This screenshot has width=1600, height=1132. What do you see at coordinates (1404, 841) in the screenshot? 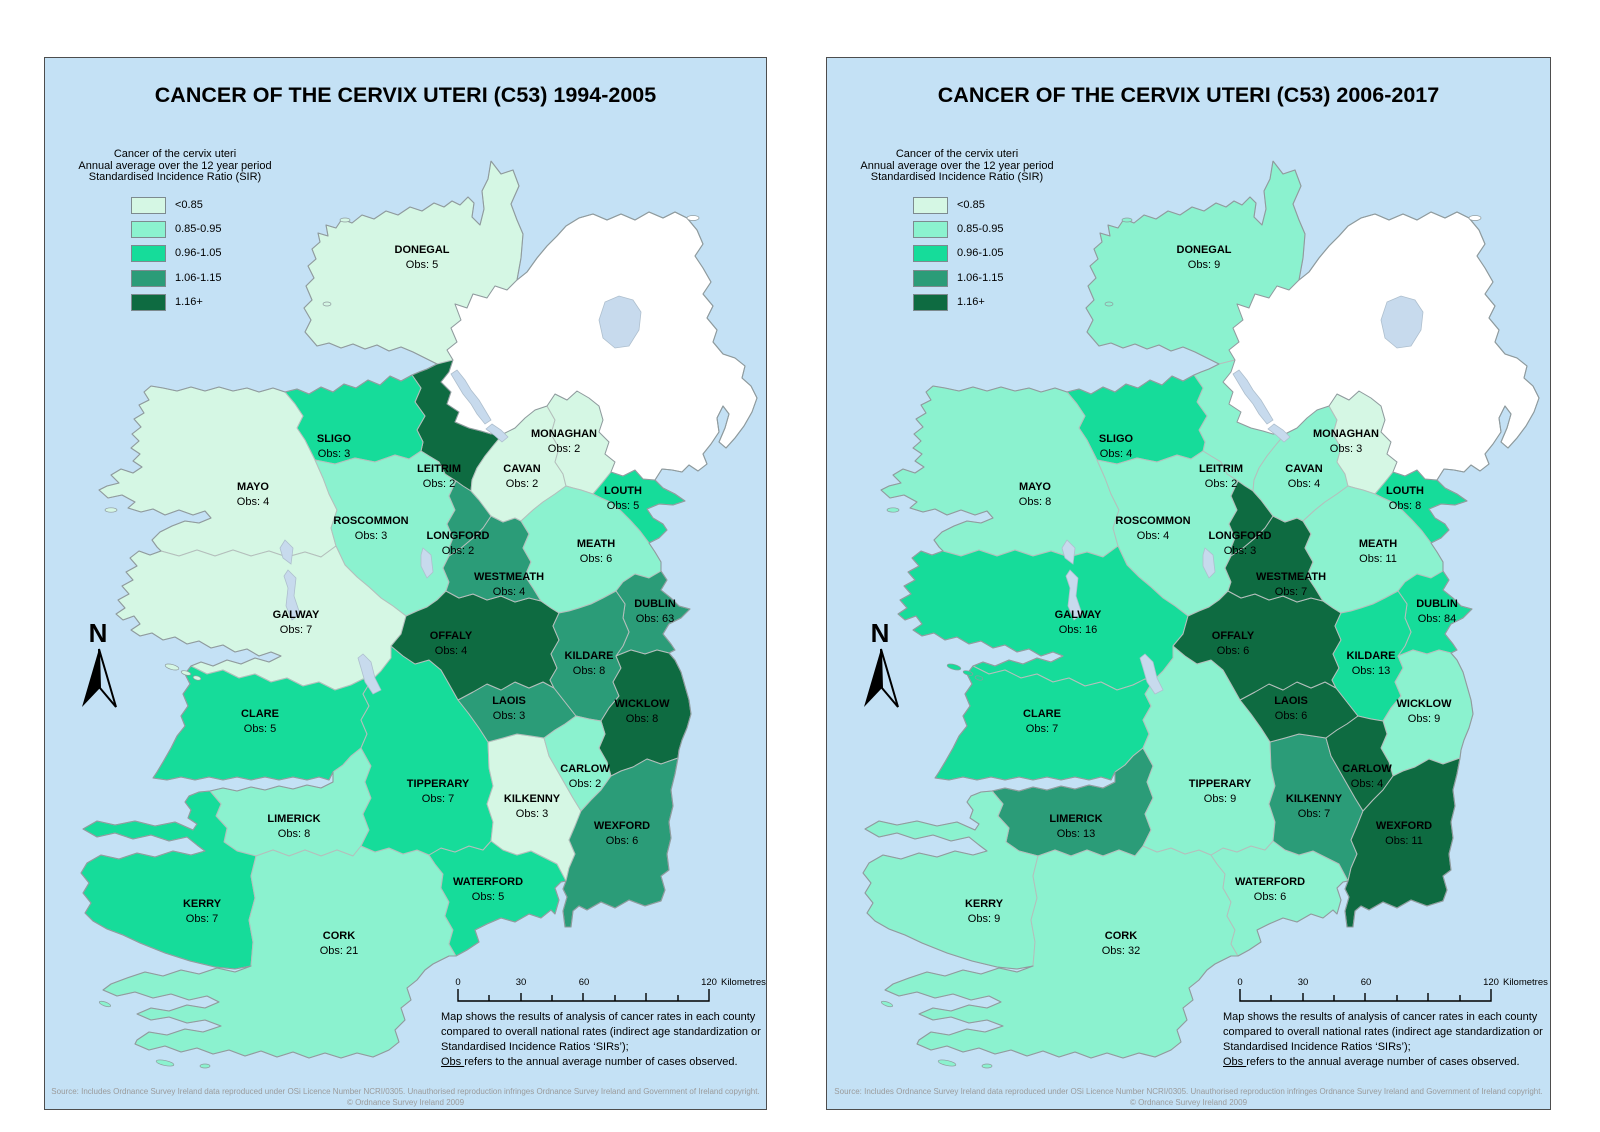
I see `svg-text: Obs: 11` at bounding box center [1404, 841].